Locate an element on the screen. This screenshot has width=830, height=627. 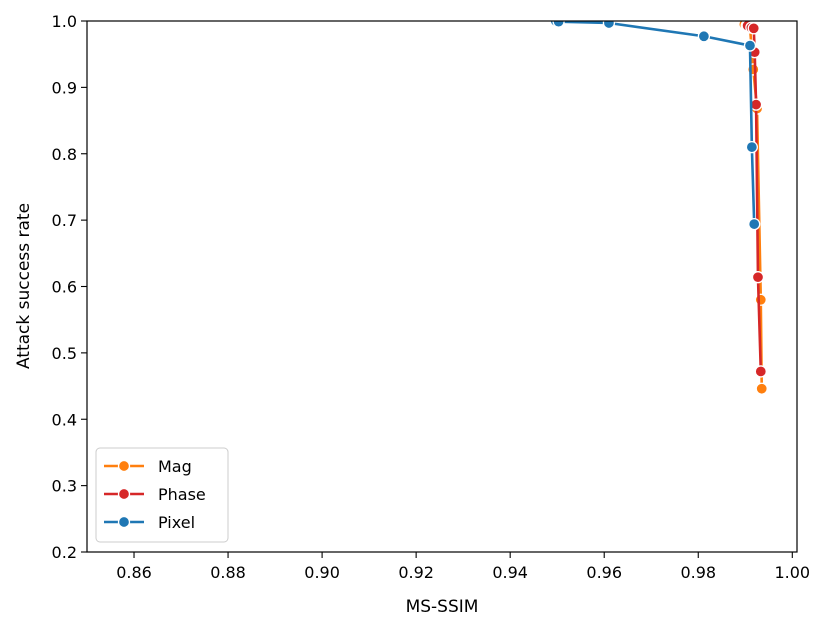
legend-label-mag: Mag is located at coordinates (175, 466).